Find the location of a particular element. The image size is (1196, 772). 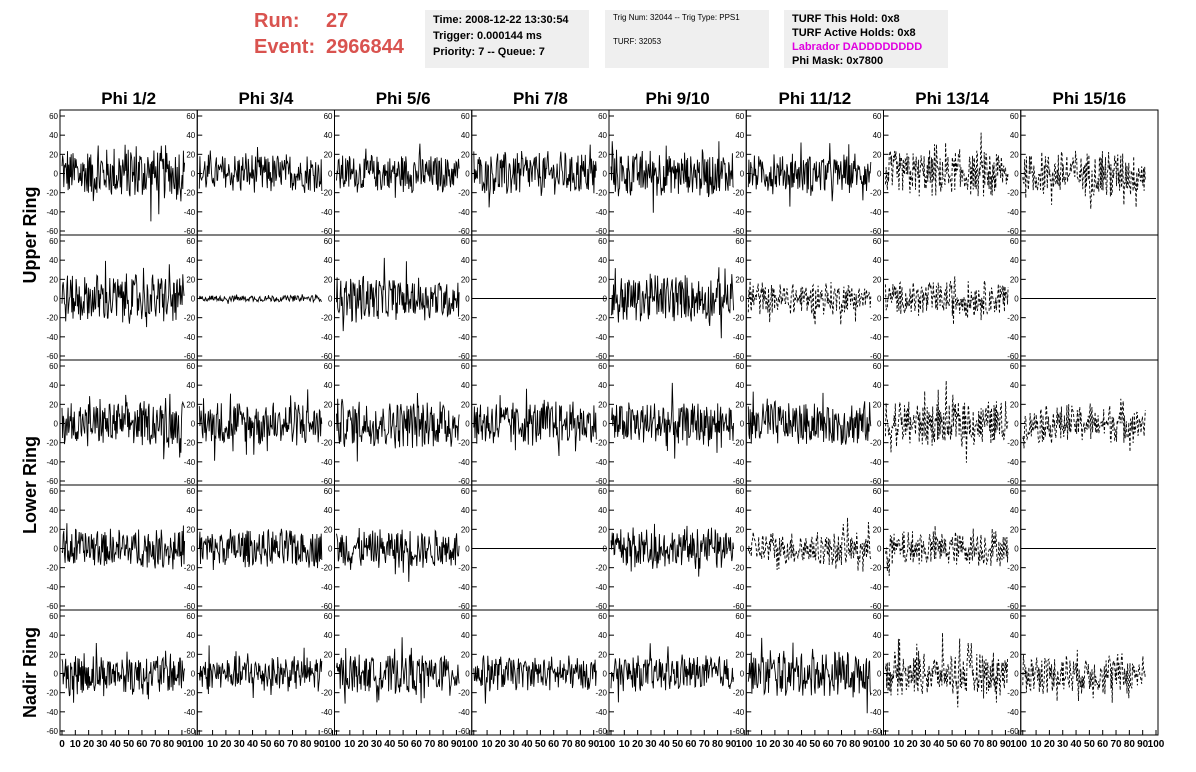

column-header: Phi 13/14 is located at coordinates (952, 98).